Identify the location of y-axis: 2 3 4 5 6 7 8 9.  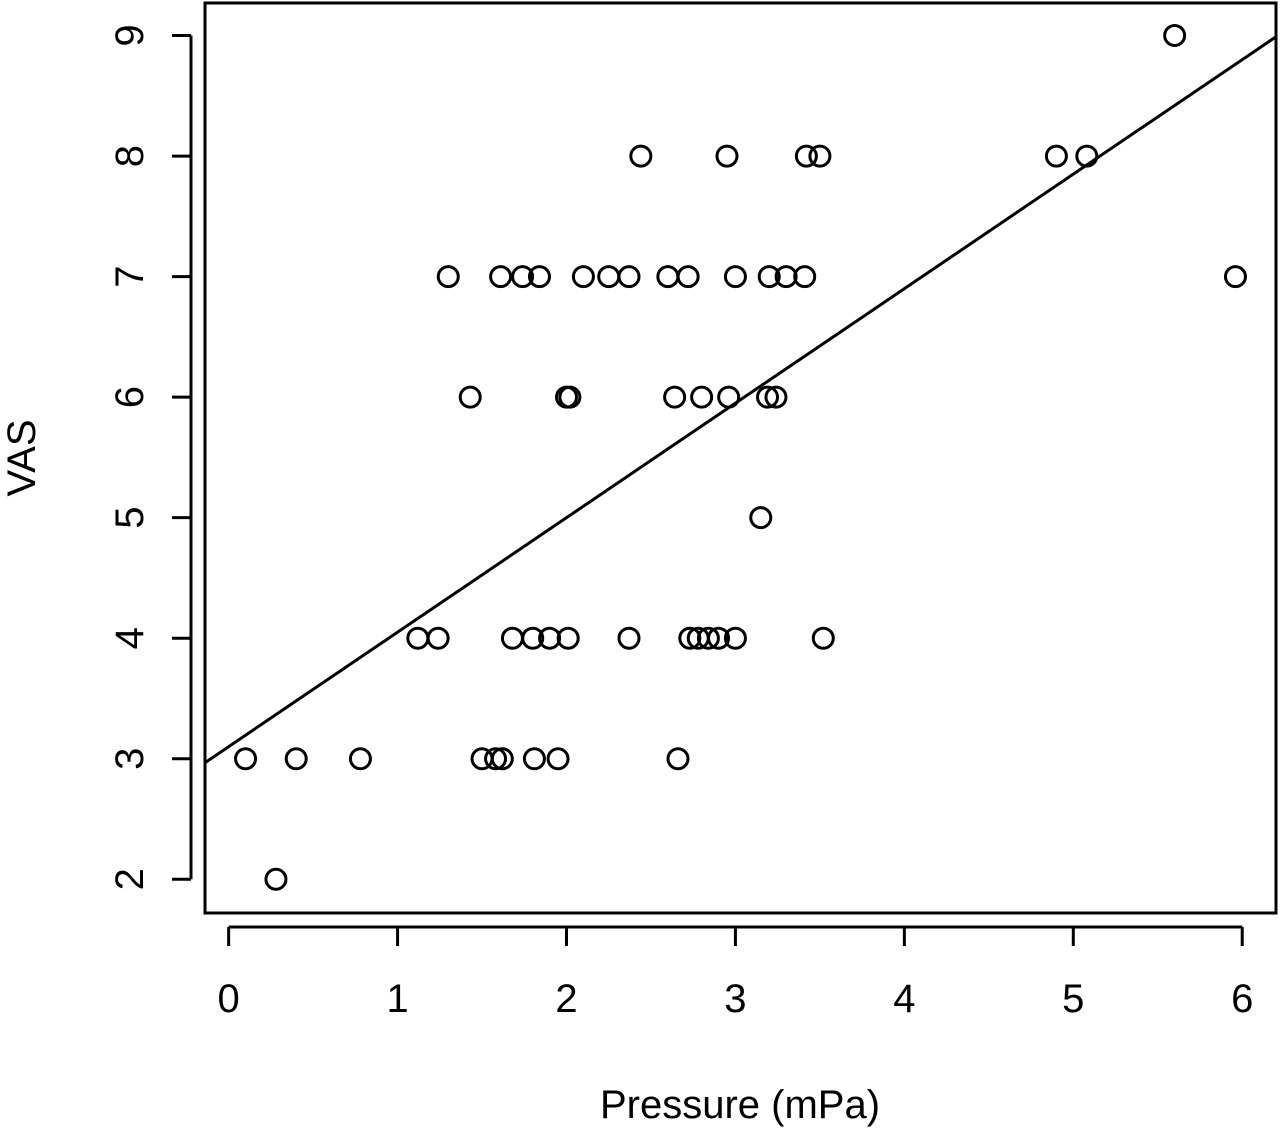
(150, 457).